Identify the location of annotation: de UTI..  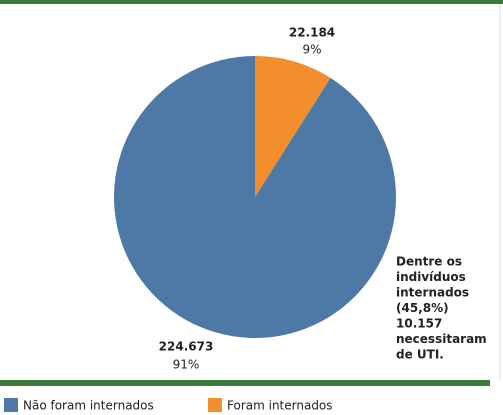
(420, 355).